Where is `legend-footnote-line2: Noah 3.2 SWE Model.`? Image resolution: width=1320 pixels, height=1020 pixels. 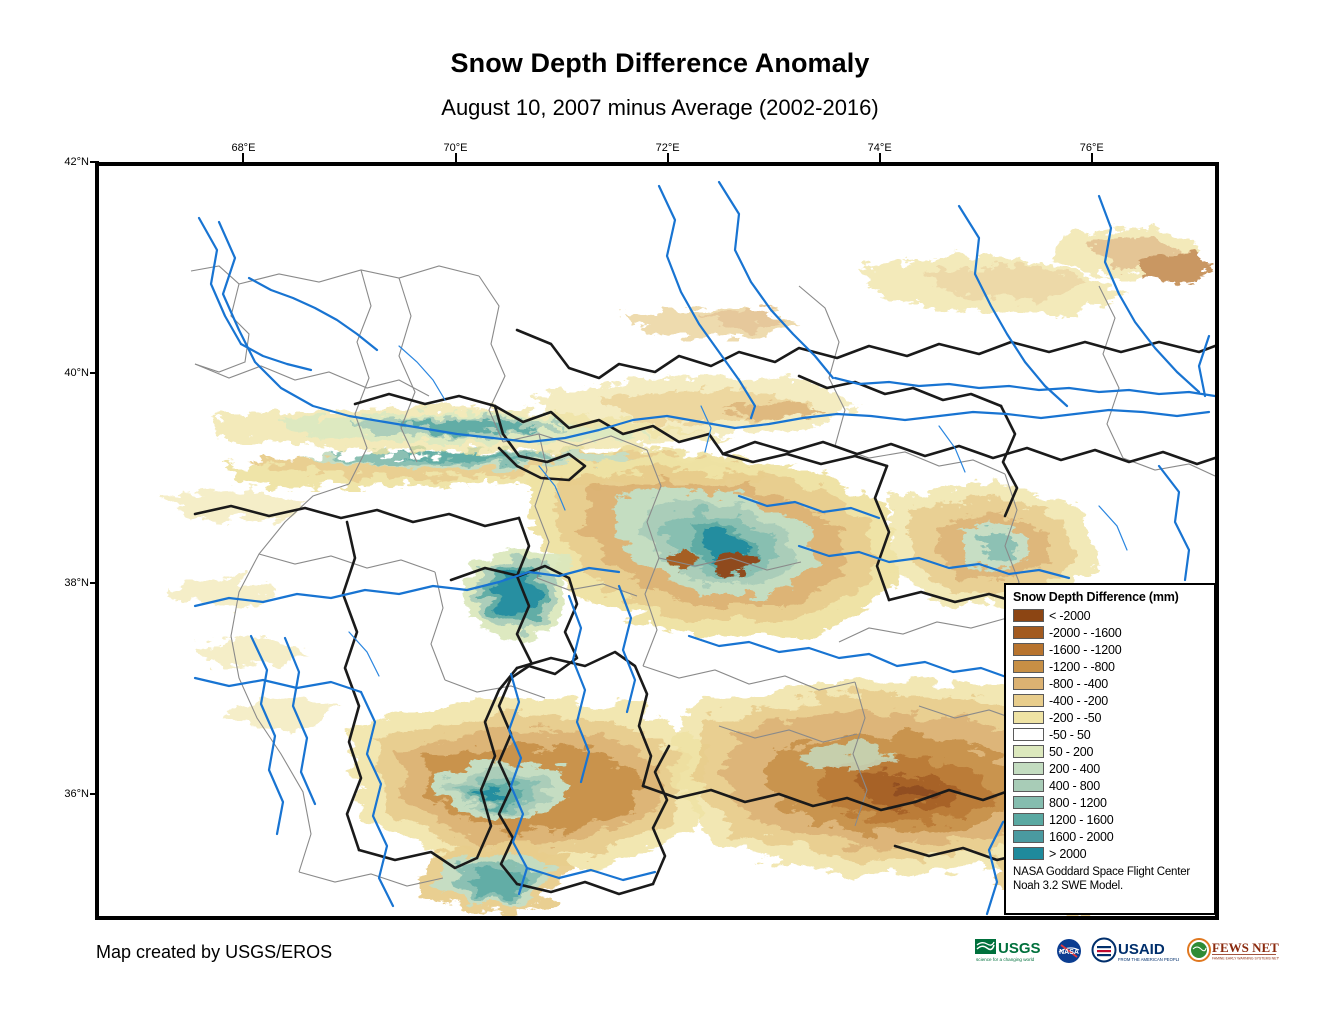
legend-footnote-line2: Noah 3.2 SWE Model. is located at coordinates (1068, 885).